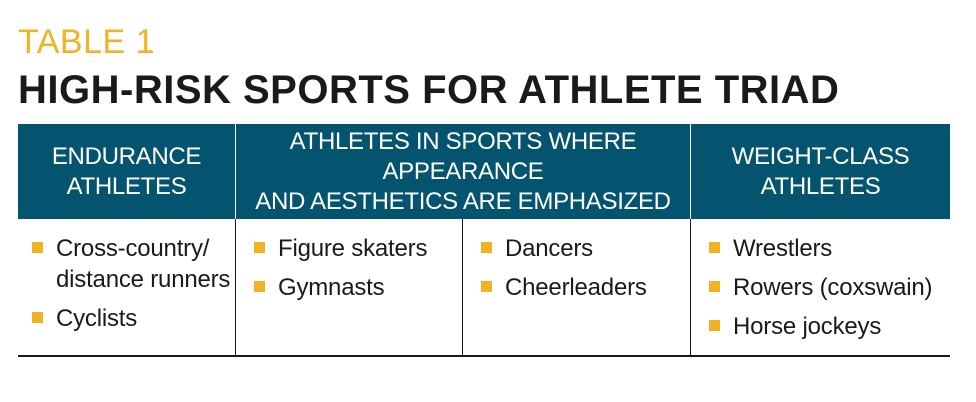 The width and height of the screenshot is (976, 402). I want to click on list-item: Cyclists, so click(133, 318).